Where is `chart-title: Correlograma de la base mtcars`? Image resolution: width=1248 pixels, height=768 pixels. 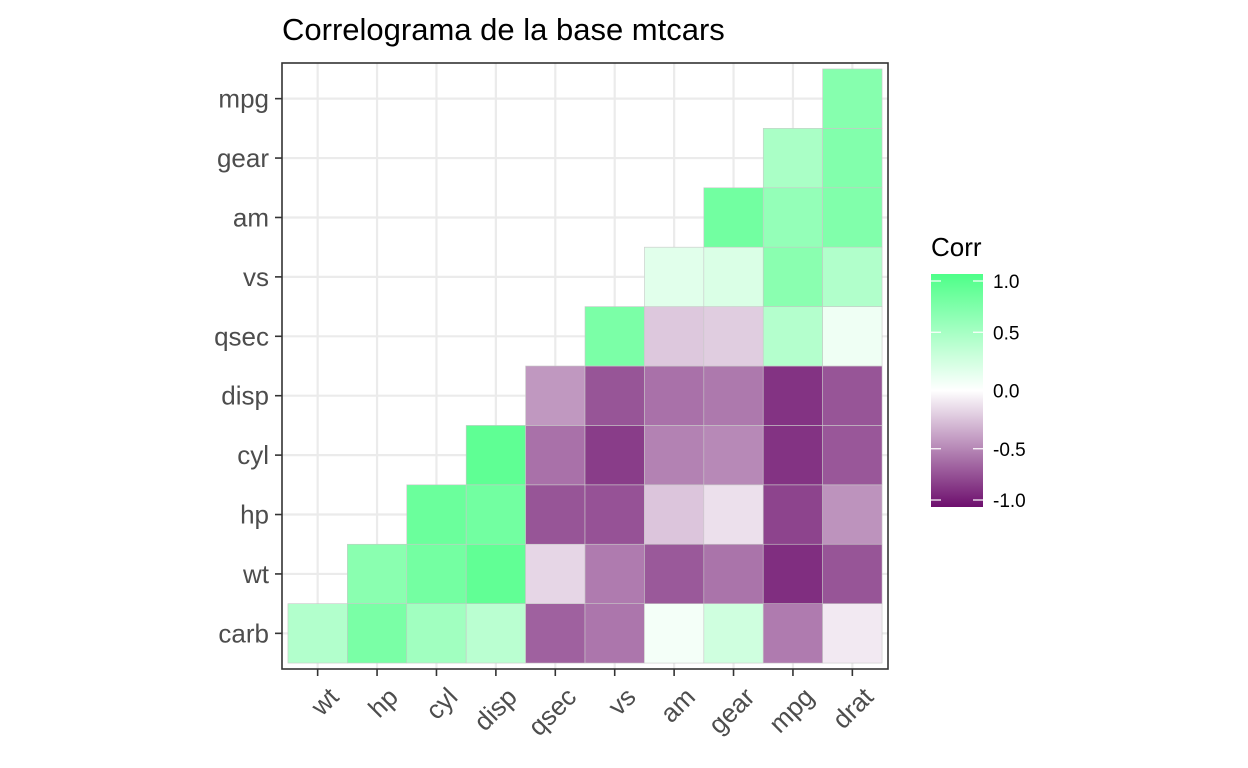
chart-title: Correlograma de la base mtcars is located at coordinates (503, 29).